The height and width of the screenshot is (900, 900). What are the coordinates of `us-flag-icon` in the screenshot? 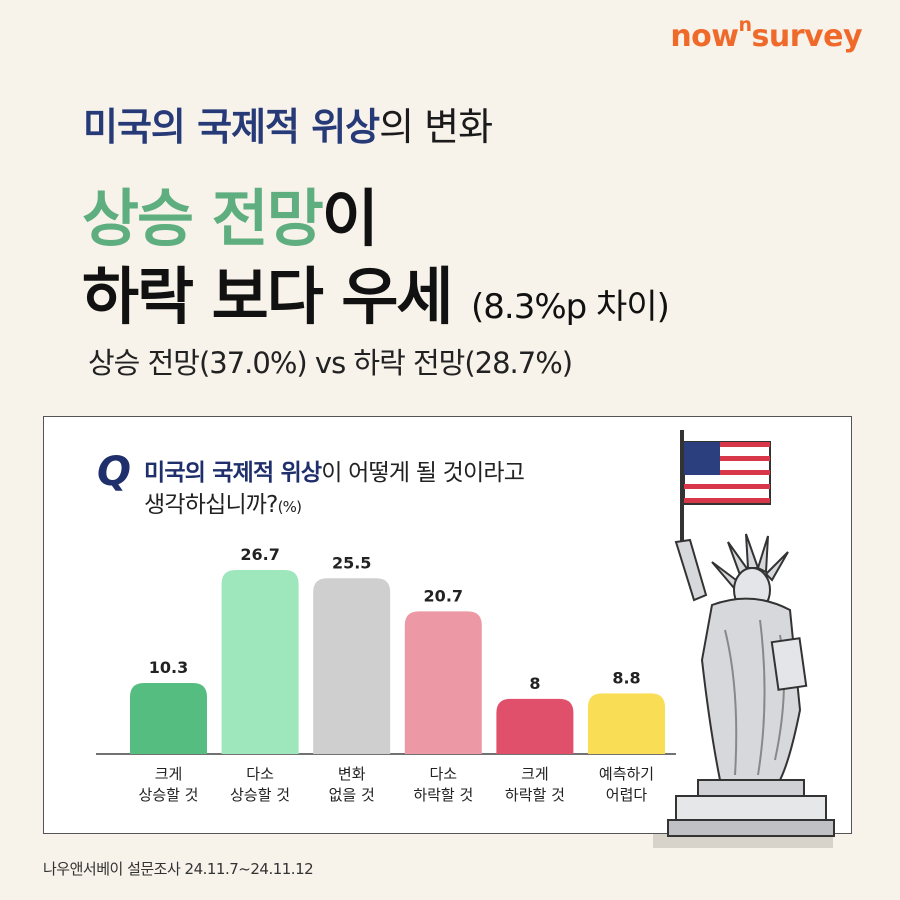 It's located at (727, 473).